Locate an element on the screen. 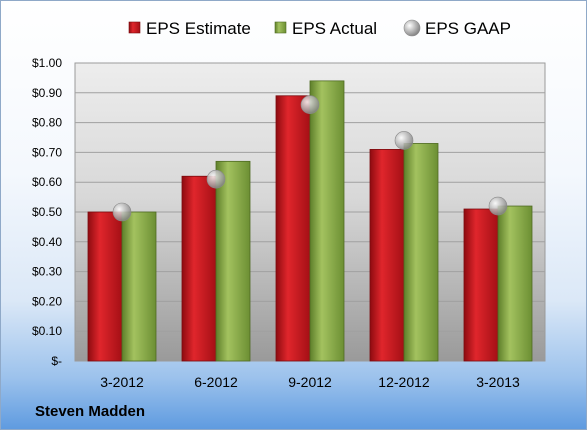  x-tick-label: 3-2012 is located at coordinates (122, 382).